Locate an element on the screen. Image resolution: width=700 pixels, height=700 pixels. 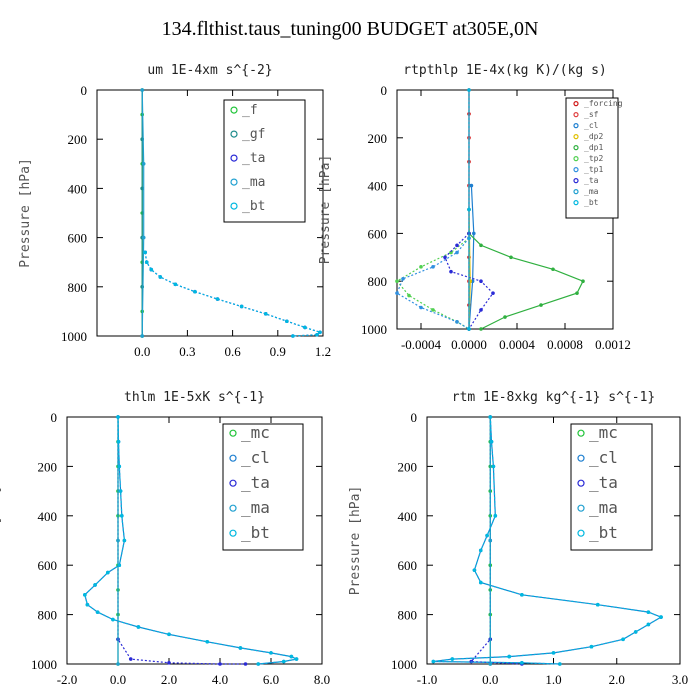
x-tick-label: 0.6 is located at coordinates (232, 351).